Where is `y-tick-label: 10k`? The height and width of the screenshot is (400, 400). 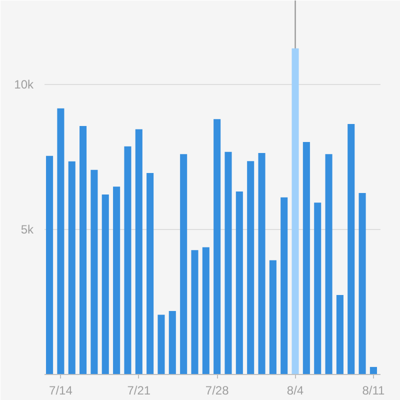
y-tick-label: 10k is located at coordinates (24, 85).